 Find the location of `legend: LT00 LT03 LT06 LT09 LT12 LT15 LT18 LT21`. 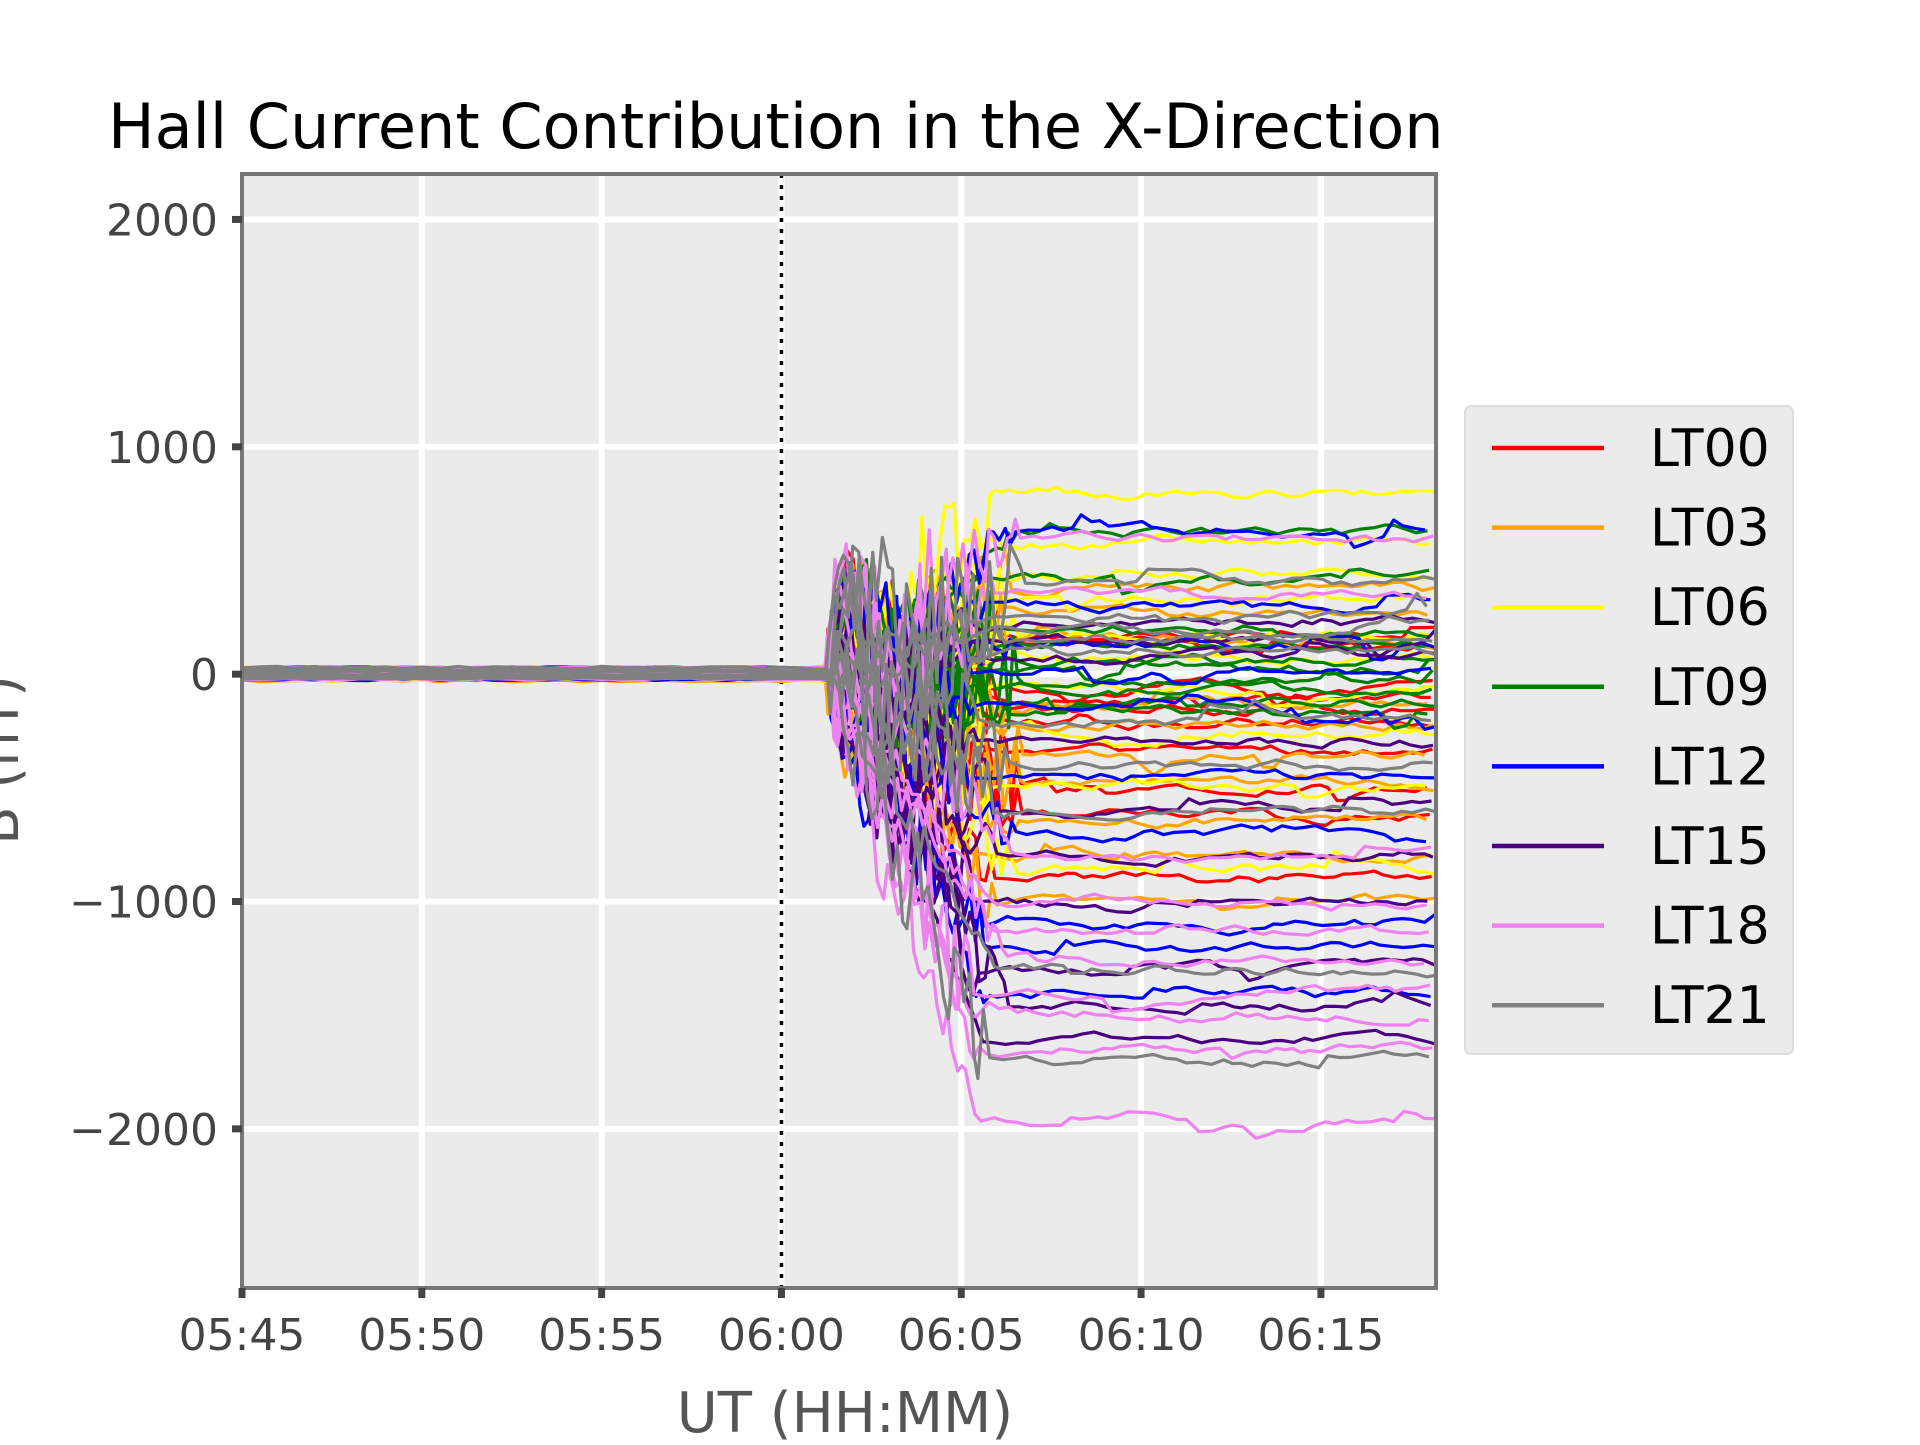

legend: LT00 LT03 LT06 LT09 LT12 LT15 LT18 LT21 is located at coordinates (1629, 730).